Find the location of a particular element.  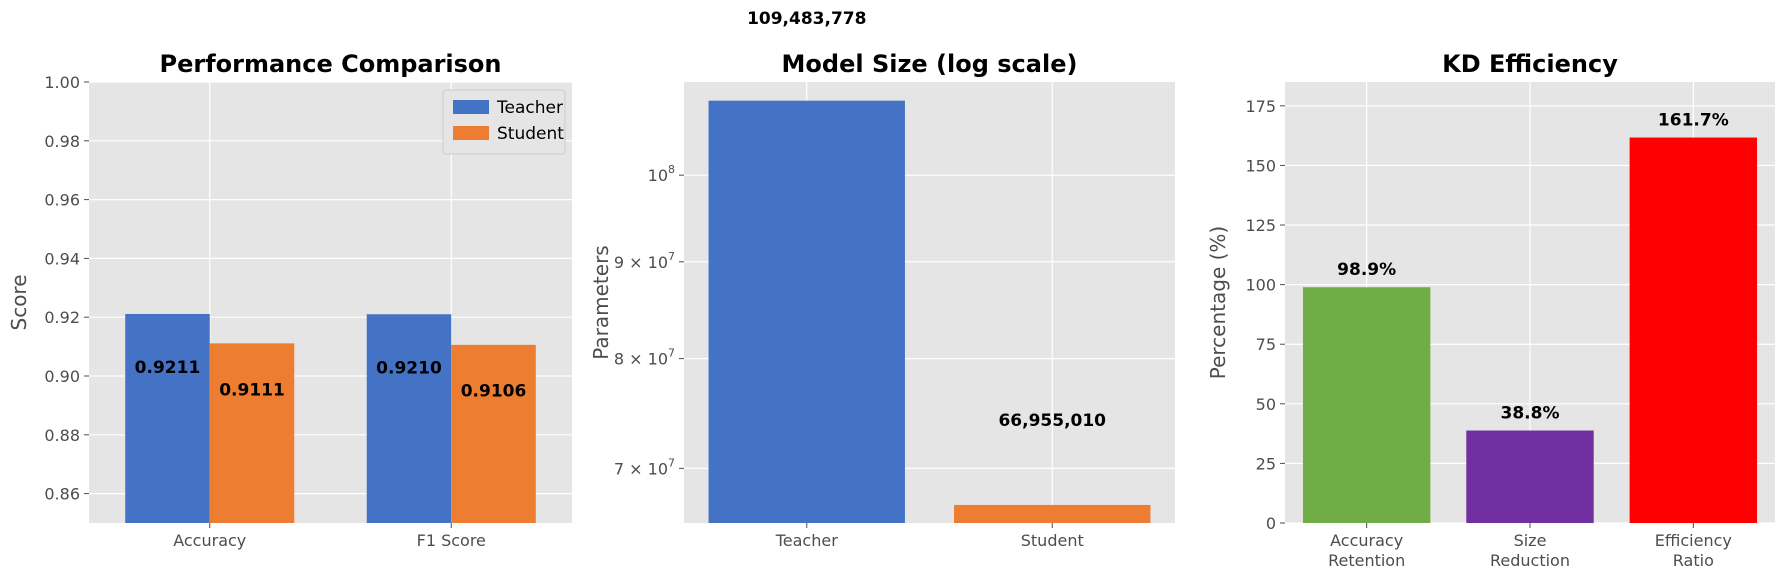

x-tick-label: F1 Score is located at coordinates (451, 540).